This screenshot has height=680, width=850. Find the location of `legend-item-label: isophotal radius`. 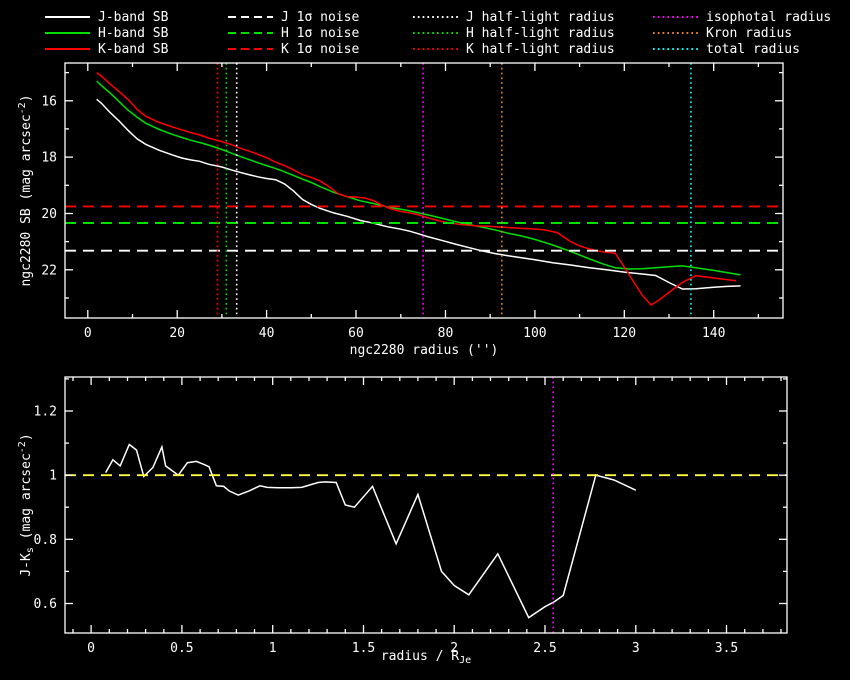

legend-item-label: isophotal radius is located at coordinates (768, 17).